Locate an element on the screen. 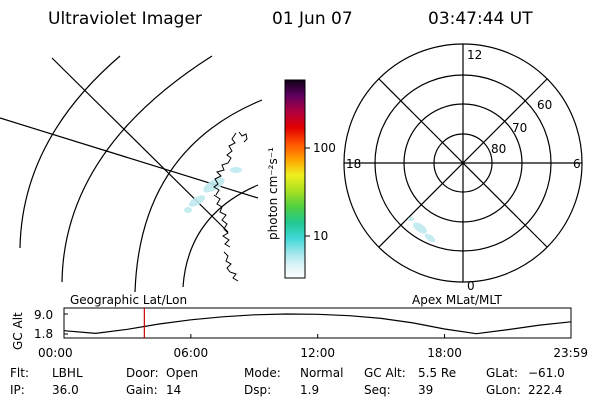  footer-value: −61.0 is located at coordinates (546, 373).